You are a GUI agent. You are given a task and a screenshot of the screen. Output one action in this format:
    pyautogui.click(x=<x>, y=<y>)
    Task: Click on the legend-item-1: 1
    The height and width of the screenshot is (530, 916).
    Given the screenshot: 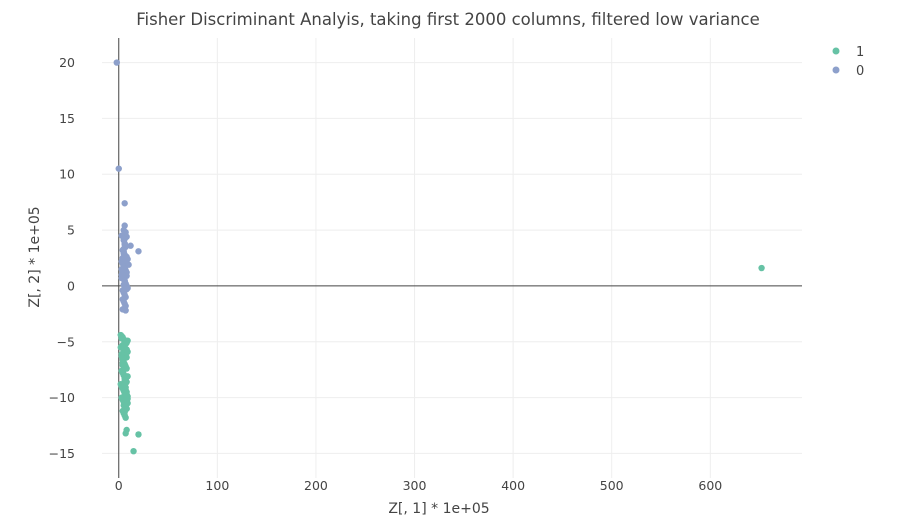 What is the action you would take?
    pyautogui.click(x=848, y=52)
    